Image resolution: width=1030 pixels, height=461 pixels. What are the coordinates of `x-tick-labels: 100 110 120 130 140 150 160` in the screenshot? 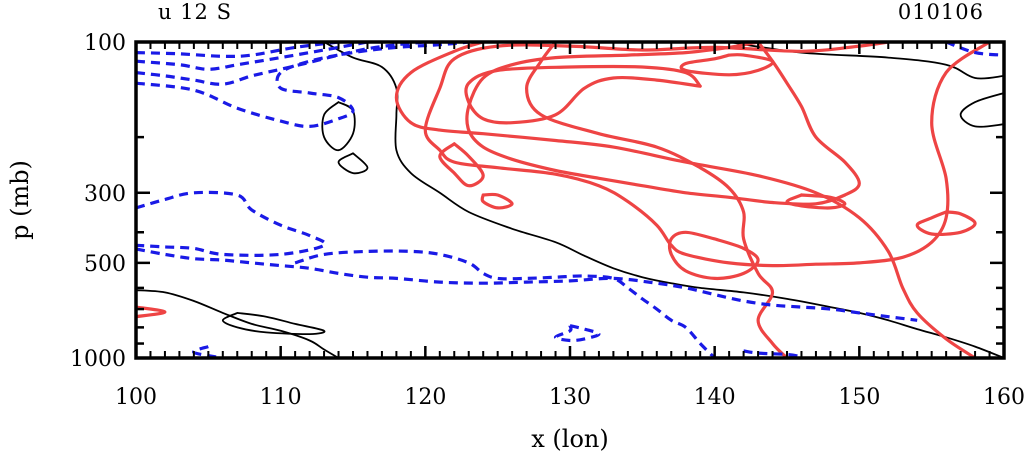 It's located at (570, 397).